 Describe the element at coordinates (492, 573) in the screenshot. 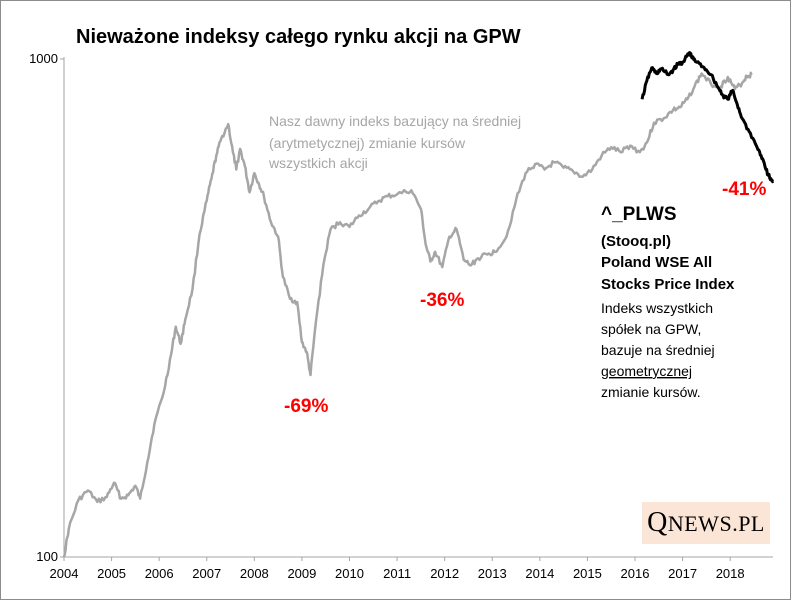

I see `x-tick-label-2013: 2013` at that location.